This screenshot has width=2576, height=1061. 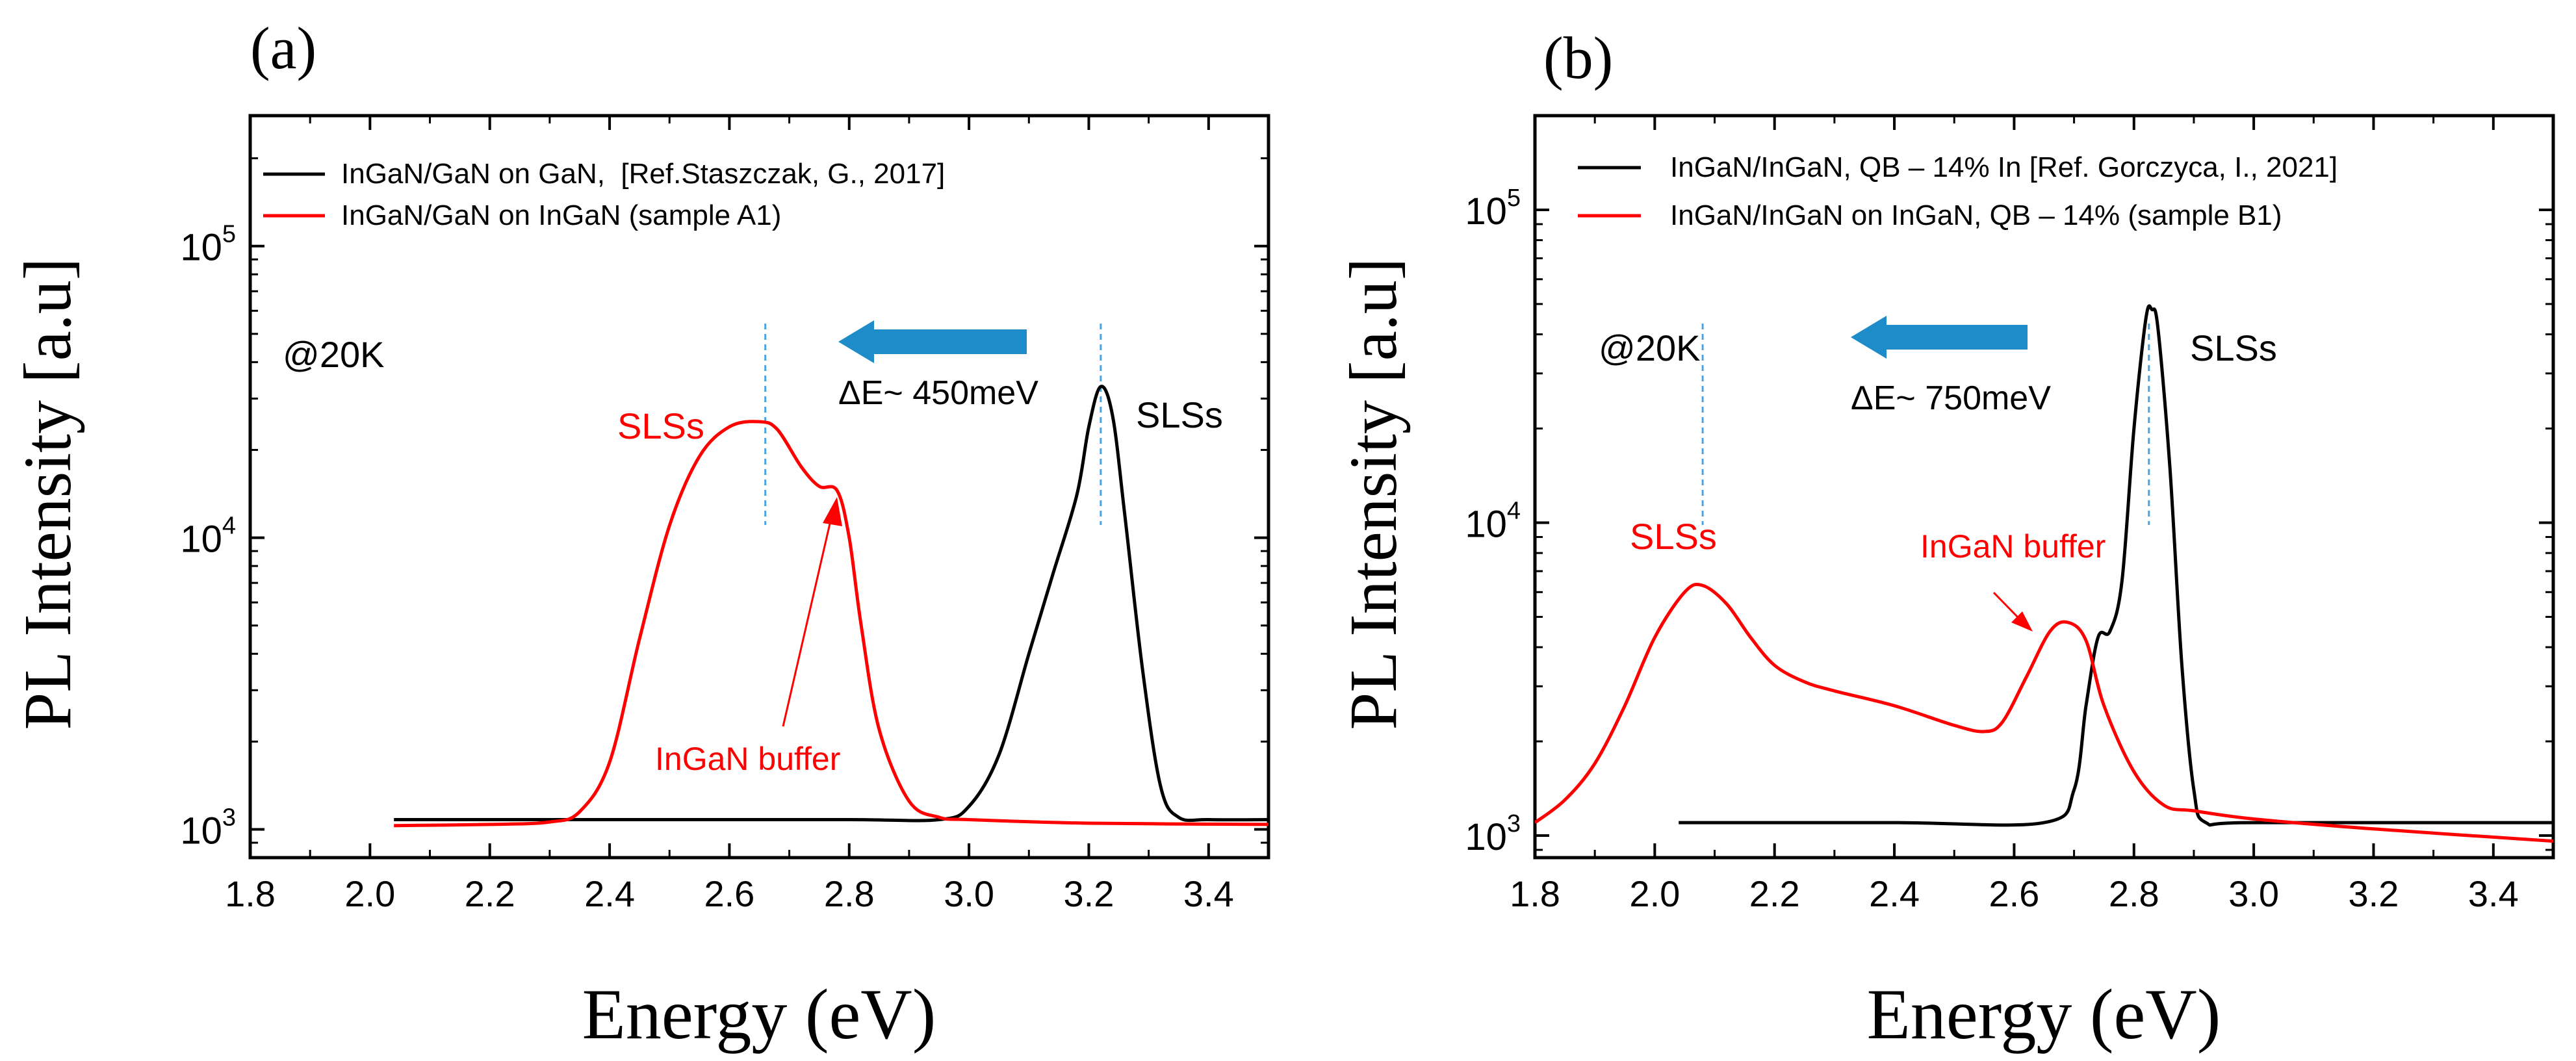 I want to click on legend-label-red-a: InGaN/GaN on InGaN (sample A1), so click(x=561, y=215).